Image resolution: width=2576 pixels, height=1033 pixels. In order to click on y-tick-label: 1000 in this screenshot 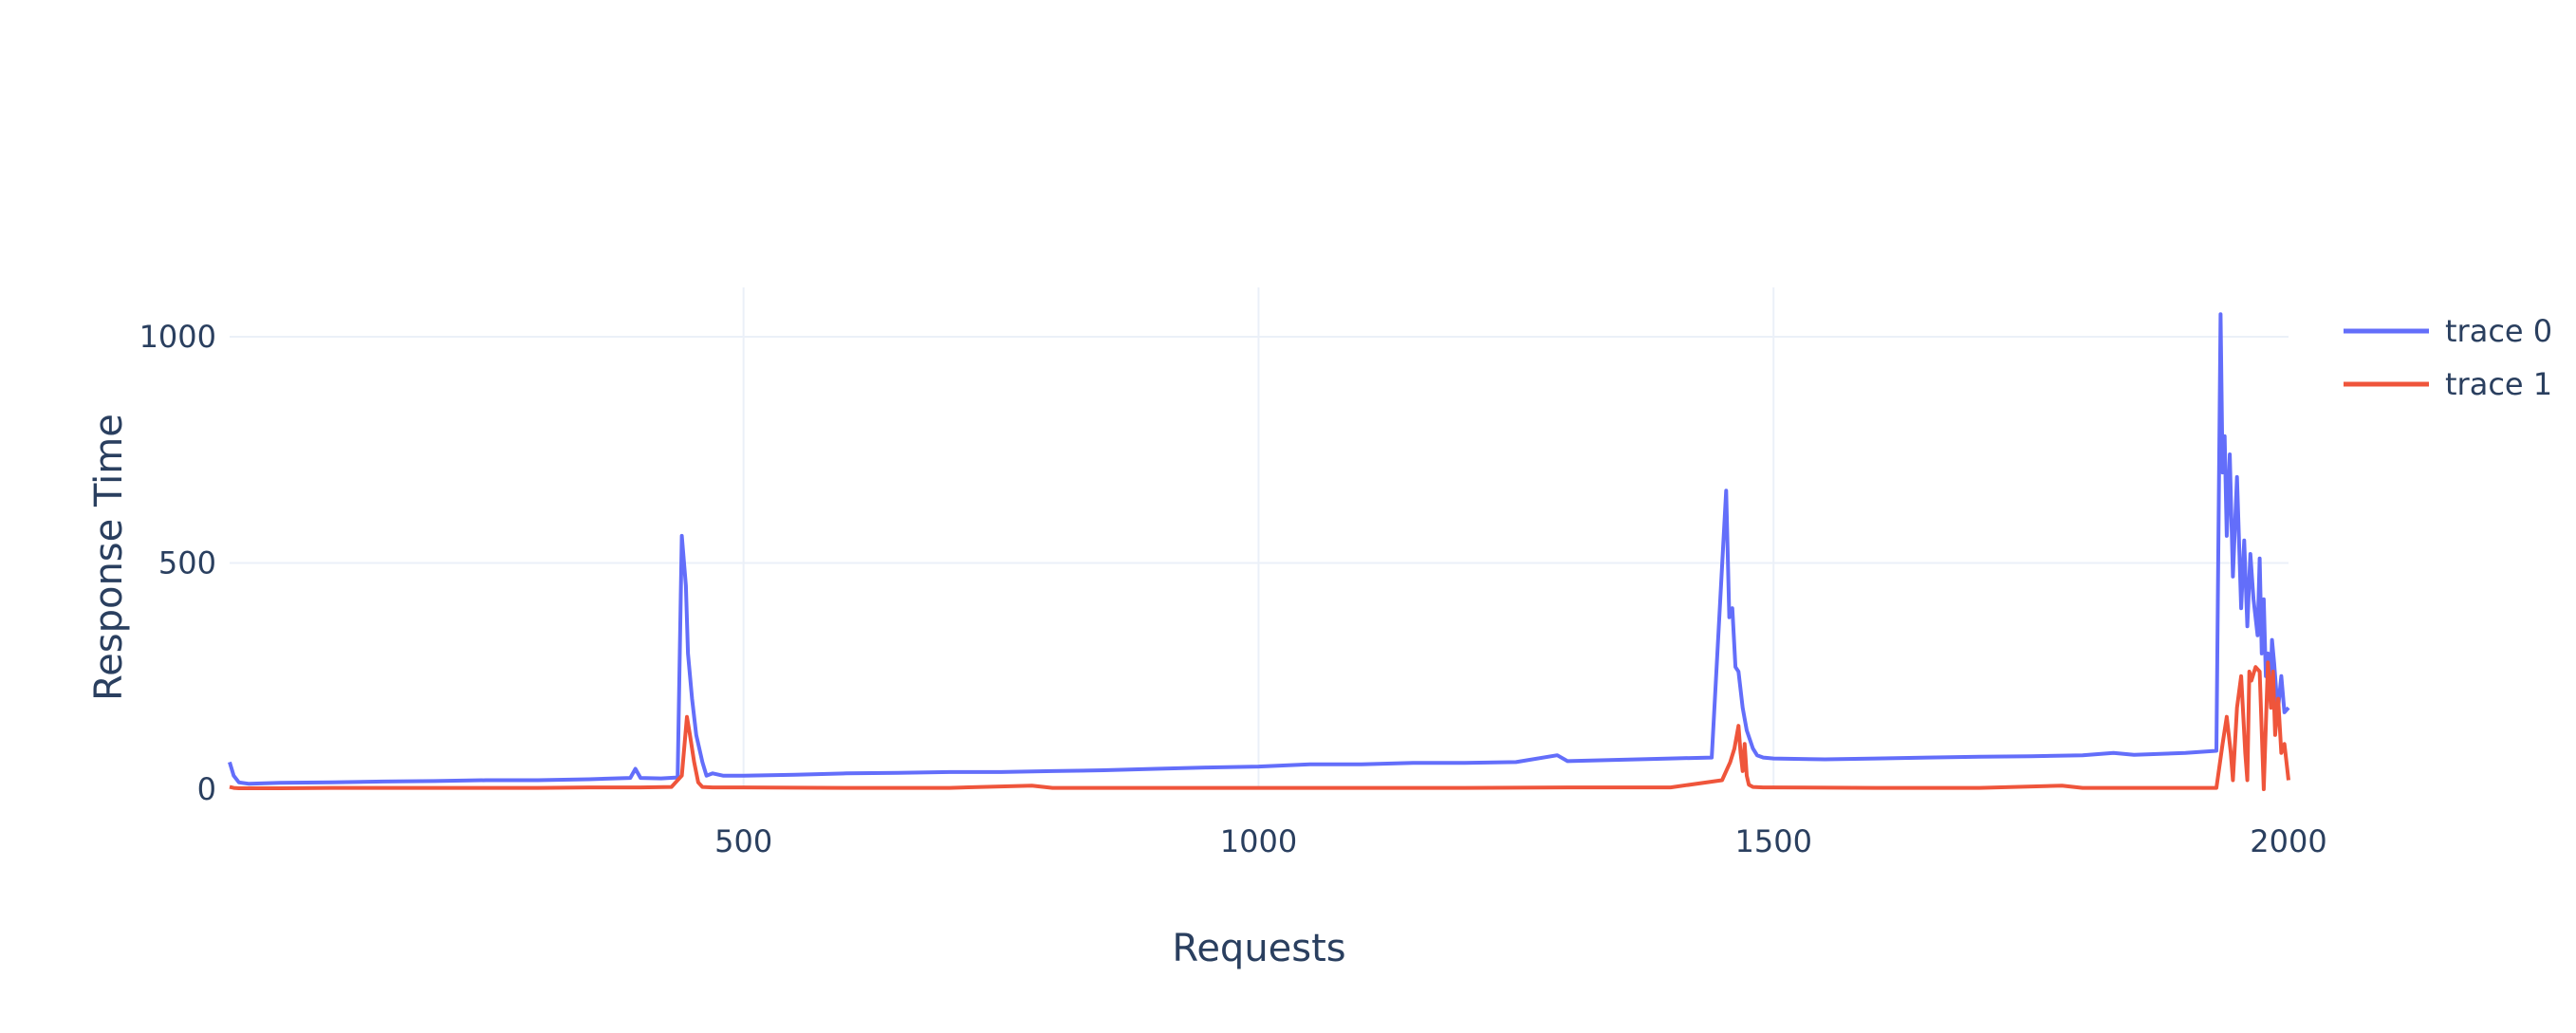, I will do `click(177, 337)`.